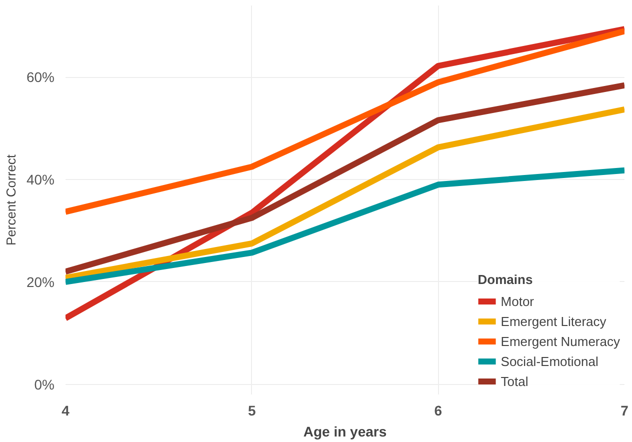 This screenshot has height=442, width=632. What do you see at coordinates (10, 200) in the screenshot?
I see `y-axis-title: Percent Correct` at bounding box center [10, 200].